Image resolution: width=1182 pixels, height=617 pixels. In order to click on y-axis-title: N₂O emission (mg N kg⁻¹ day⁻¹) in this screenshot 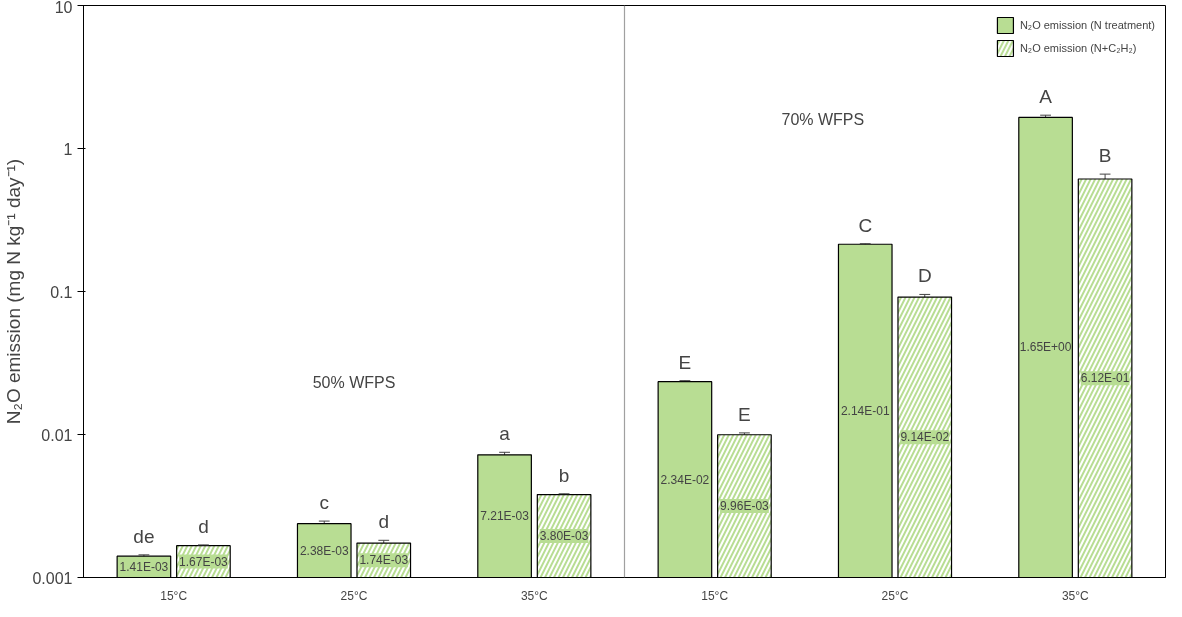, I will do `click(14, 291)`.